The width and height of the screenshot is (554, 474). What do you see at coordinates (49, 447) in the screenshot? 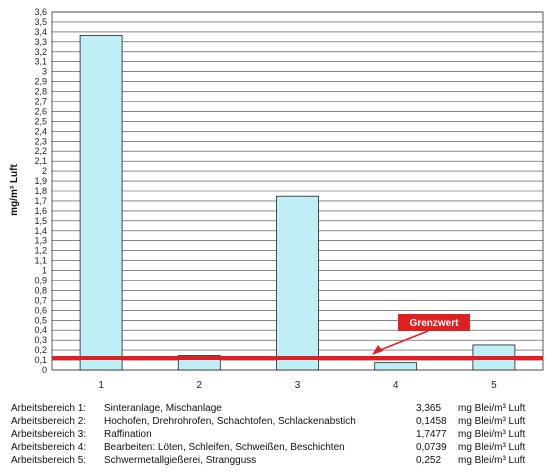
I see `legend-label: Arbeitsbereich 4:` at bounding box center [49, 447].